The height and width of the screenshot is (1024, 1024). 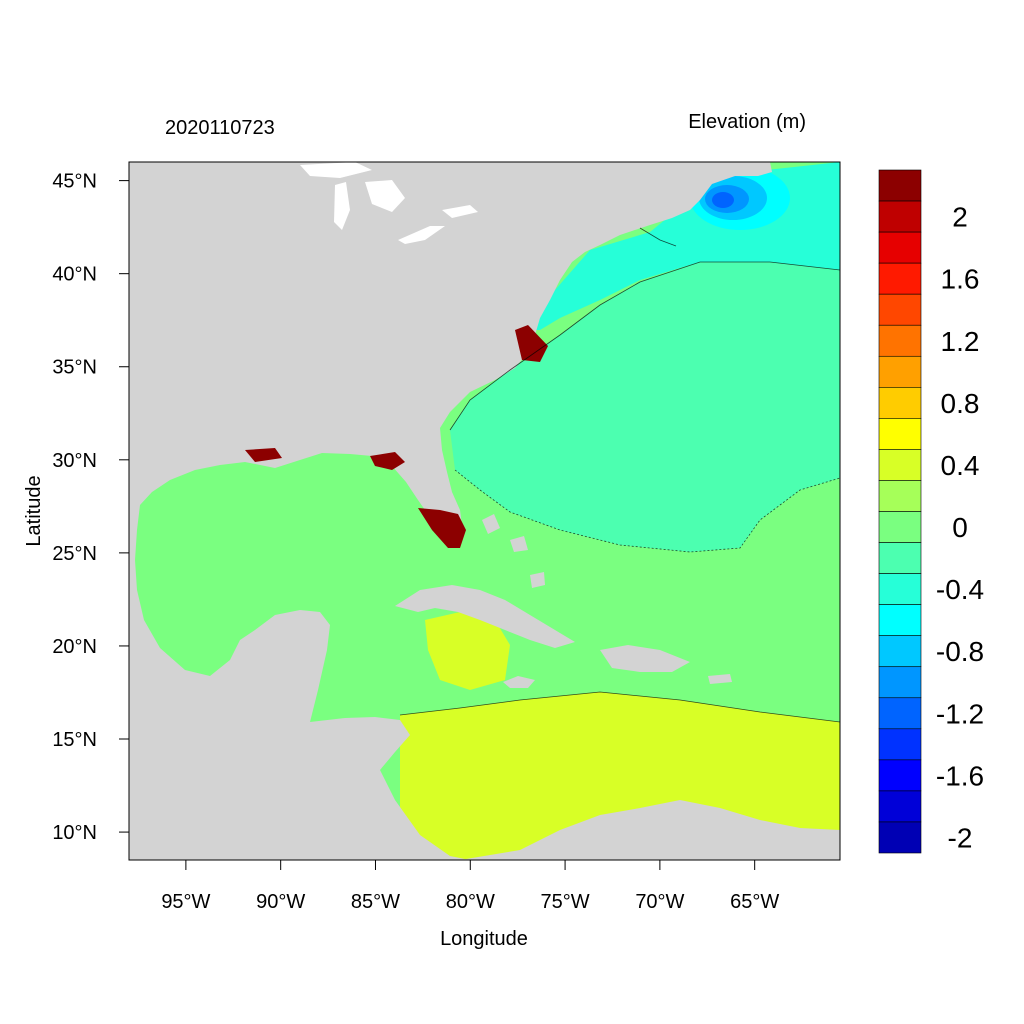 What do you see at coordinates (960, 465) in the screenshot?
I see `colorbar-label: 0.4` at bounding box center [960, 465].